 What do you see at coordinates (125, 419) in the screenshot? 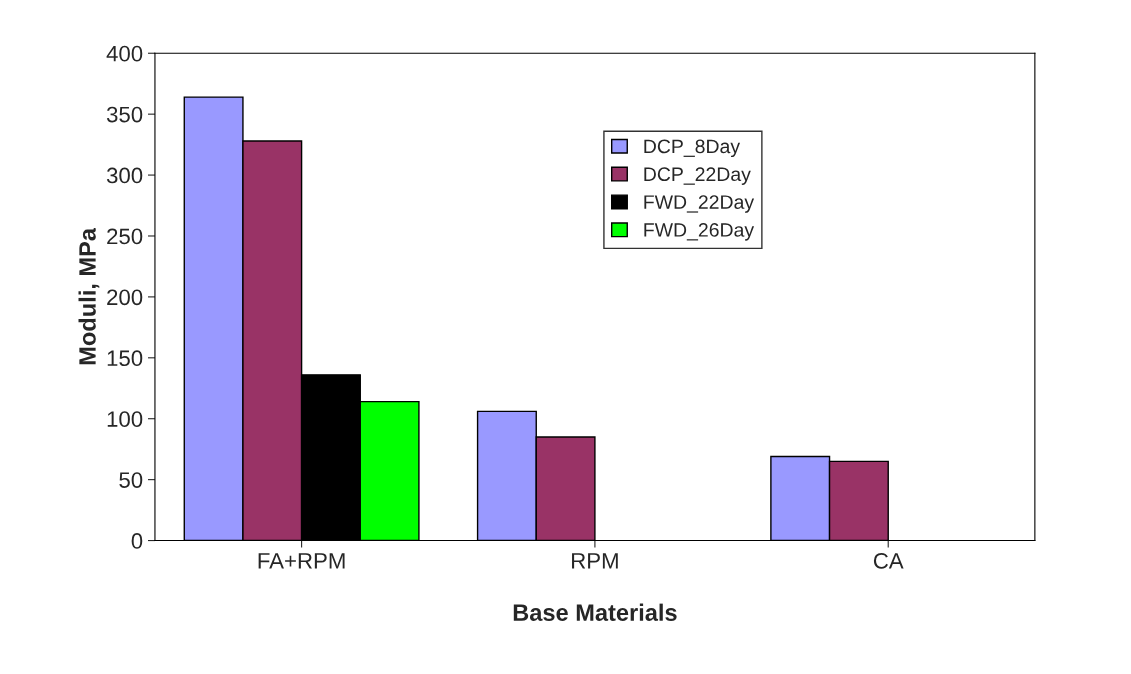
I see `y-tick-label: 100` at bounding box center [125, 419].